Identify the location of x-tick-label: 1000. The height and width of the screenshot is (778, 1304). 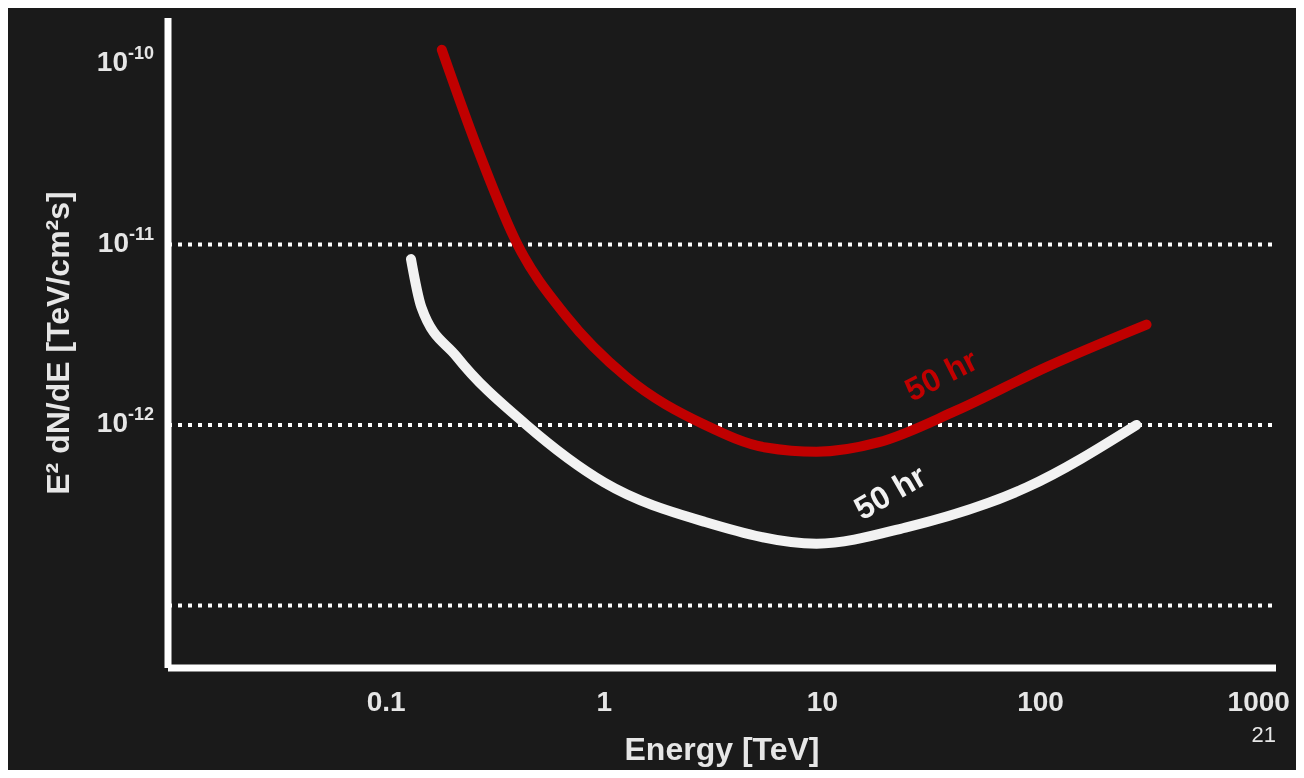
(1258, 702).